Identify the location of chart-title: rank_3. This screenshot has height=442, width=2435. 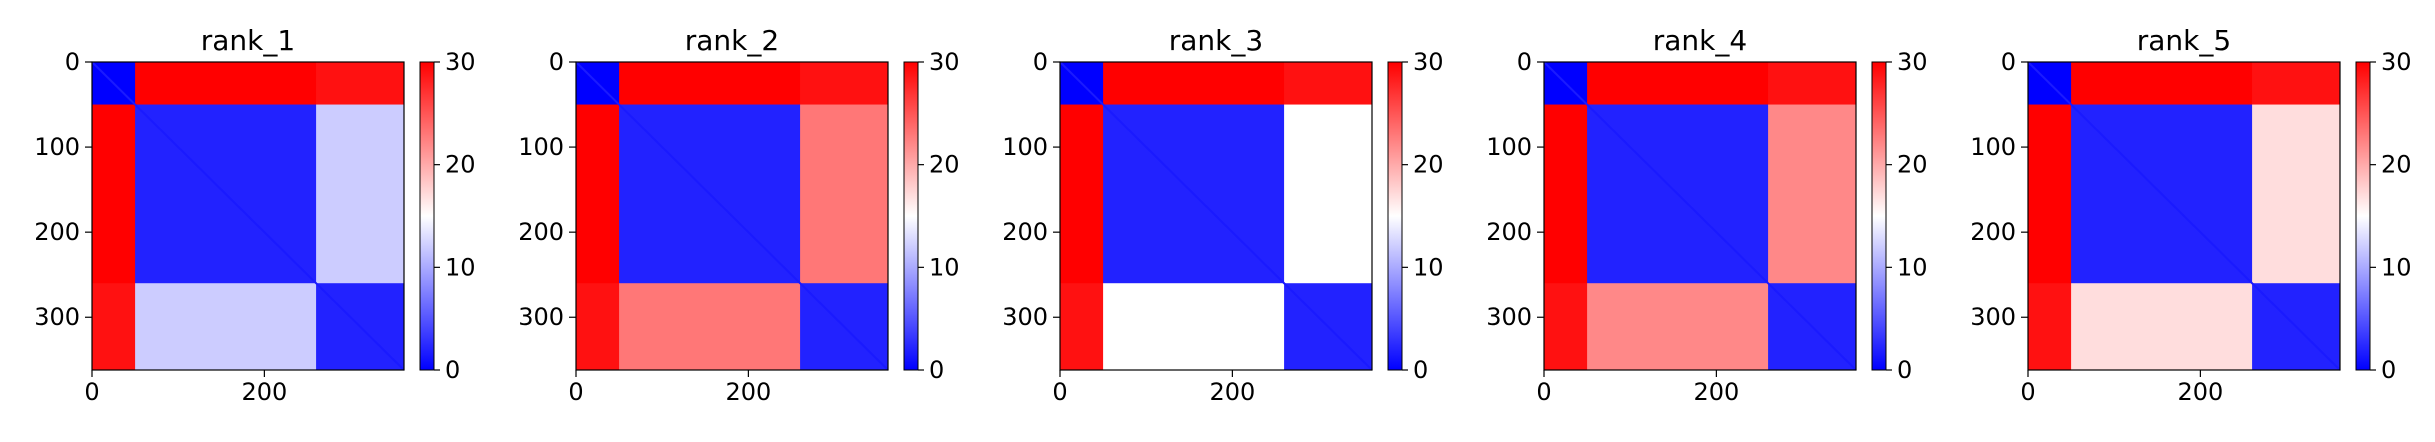
(1216, 40).